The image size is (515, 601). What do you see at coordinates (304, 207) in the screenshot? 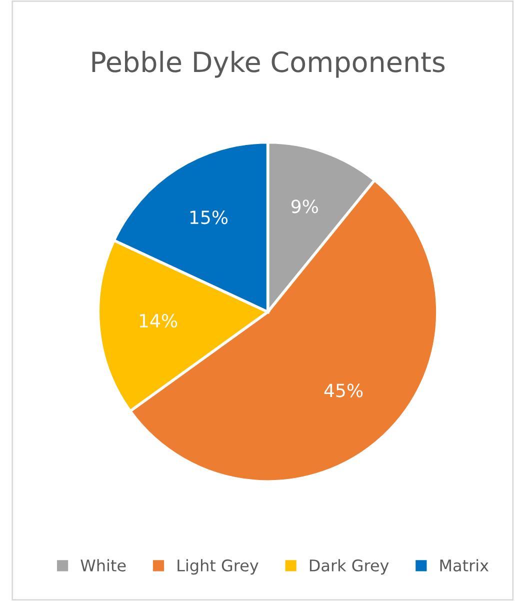
I see `data-label: 9%` at bounding box center [304, 207].